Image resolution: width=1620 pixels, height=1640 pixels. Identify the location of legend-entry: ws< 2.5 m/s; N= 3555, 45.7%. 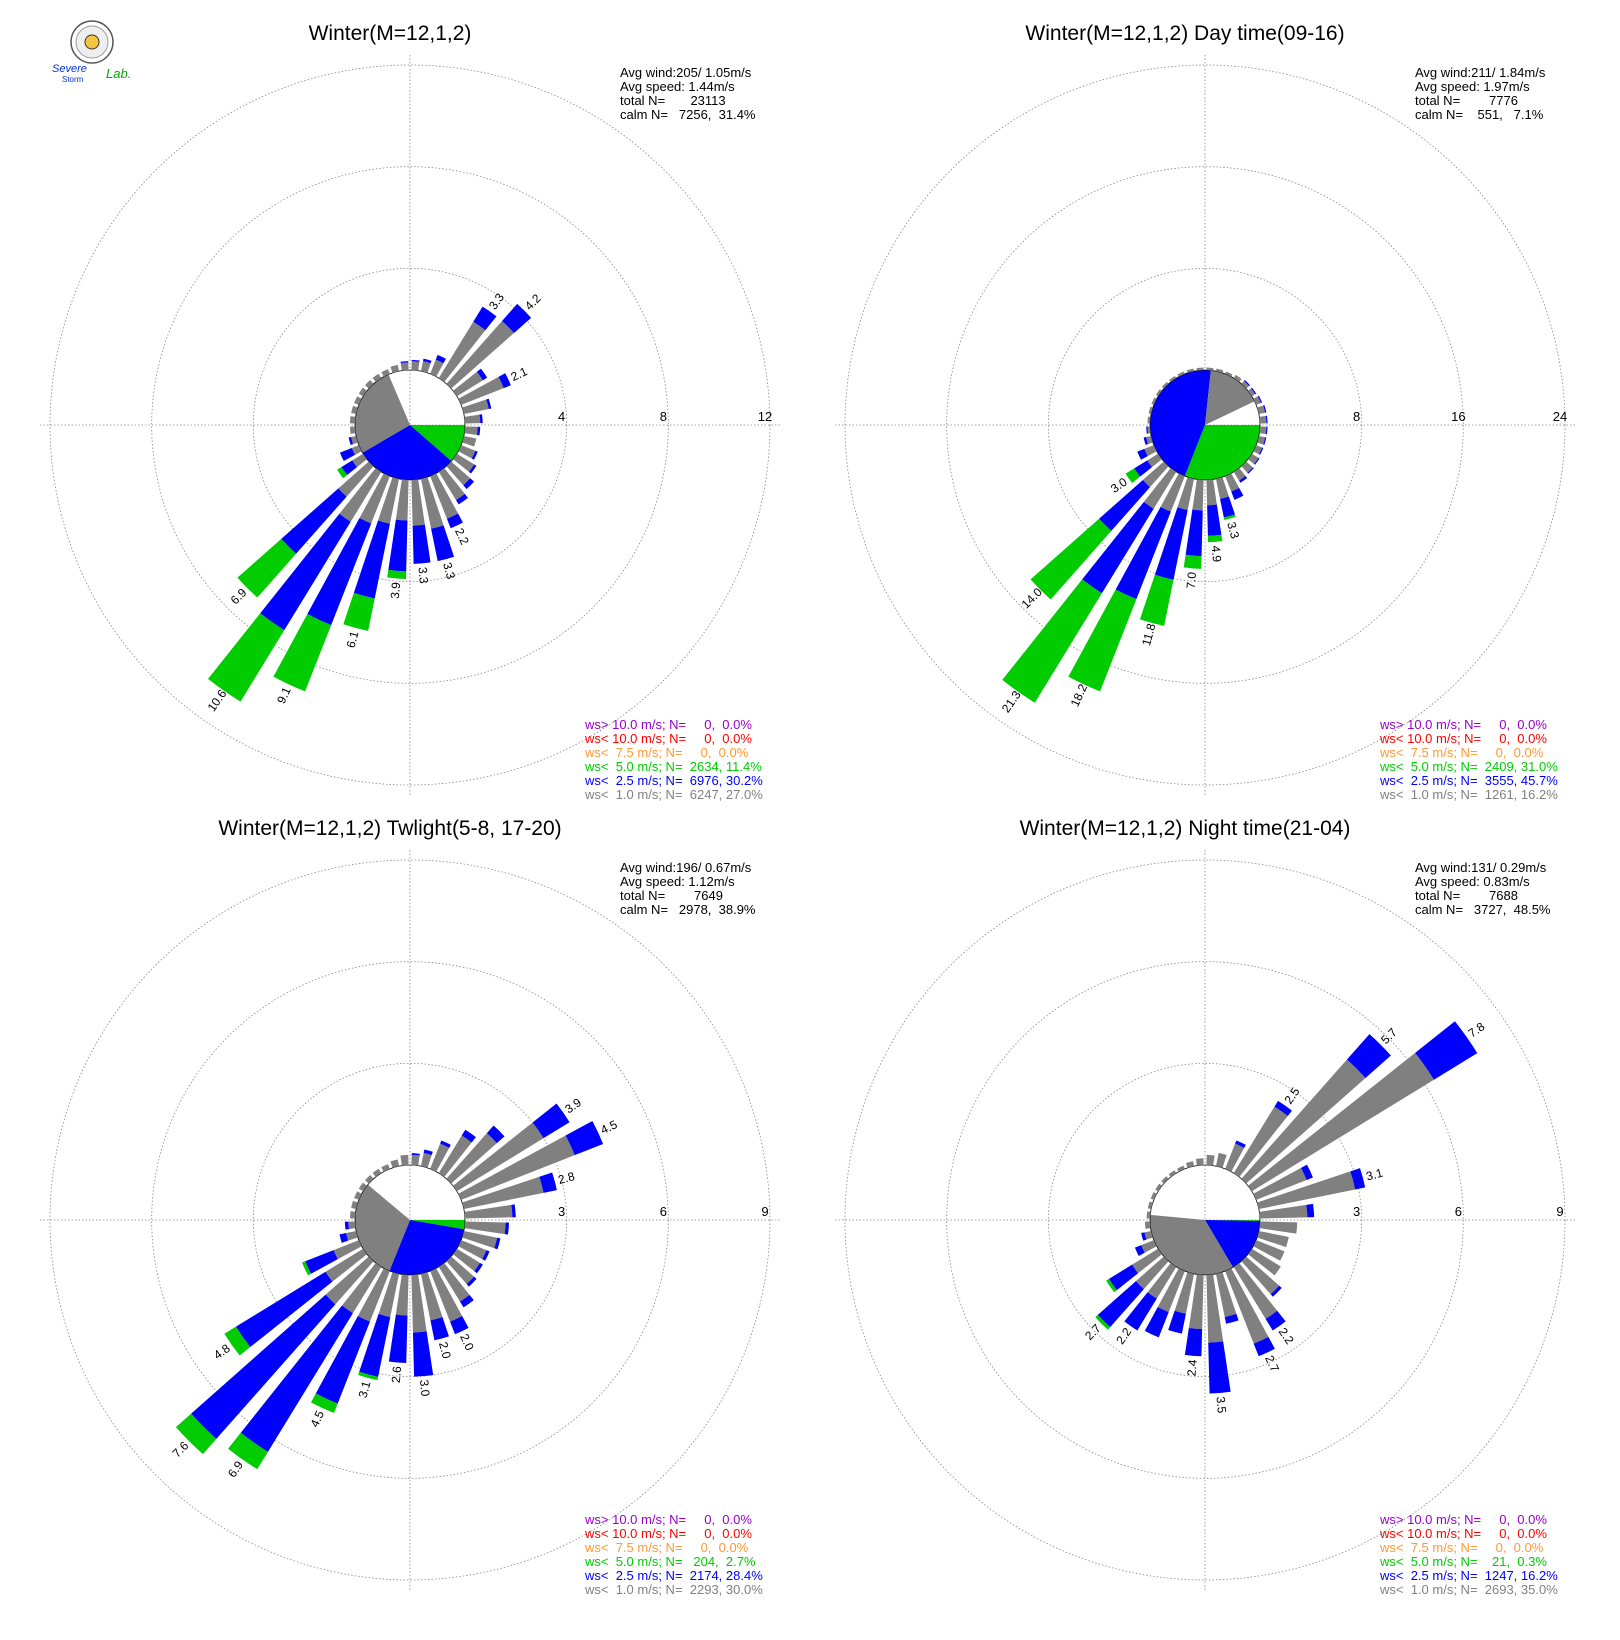
(1468, 780).